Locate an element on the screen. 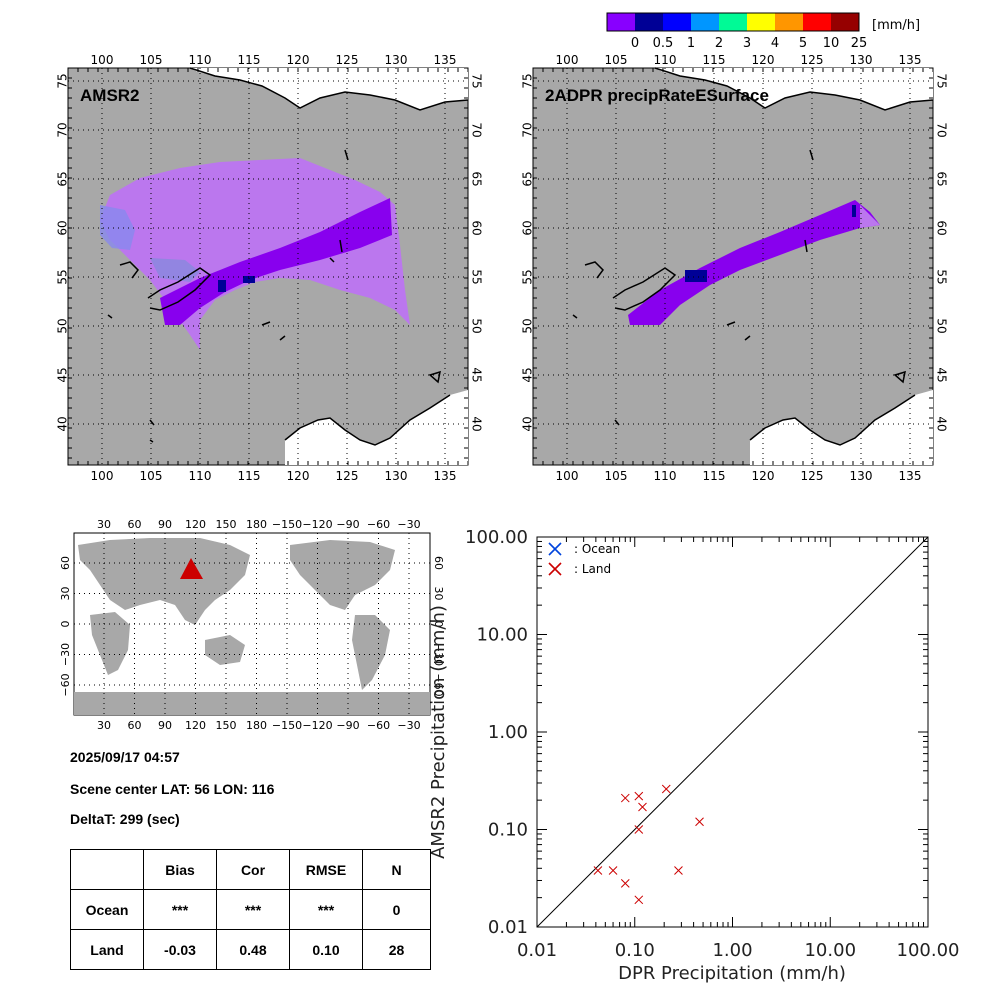  globe-lat-tick-left: 60 is located at coordinates (65, 563).